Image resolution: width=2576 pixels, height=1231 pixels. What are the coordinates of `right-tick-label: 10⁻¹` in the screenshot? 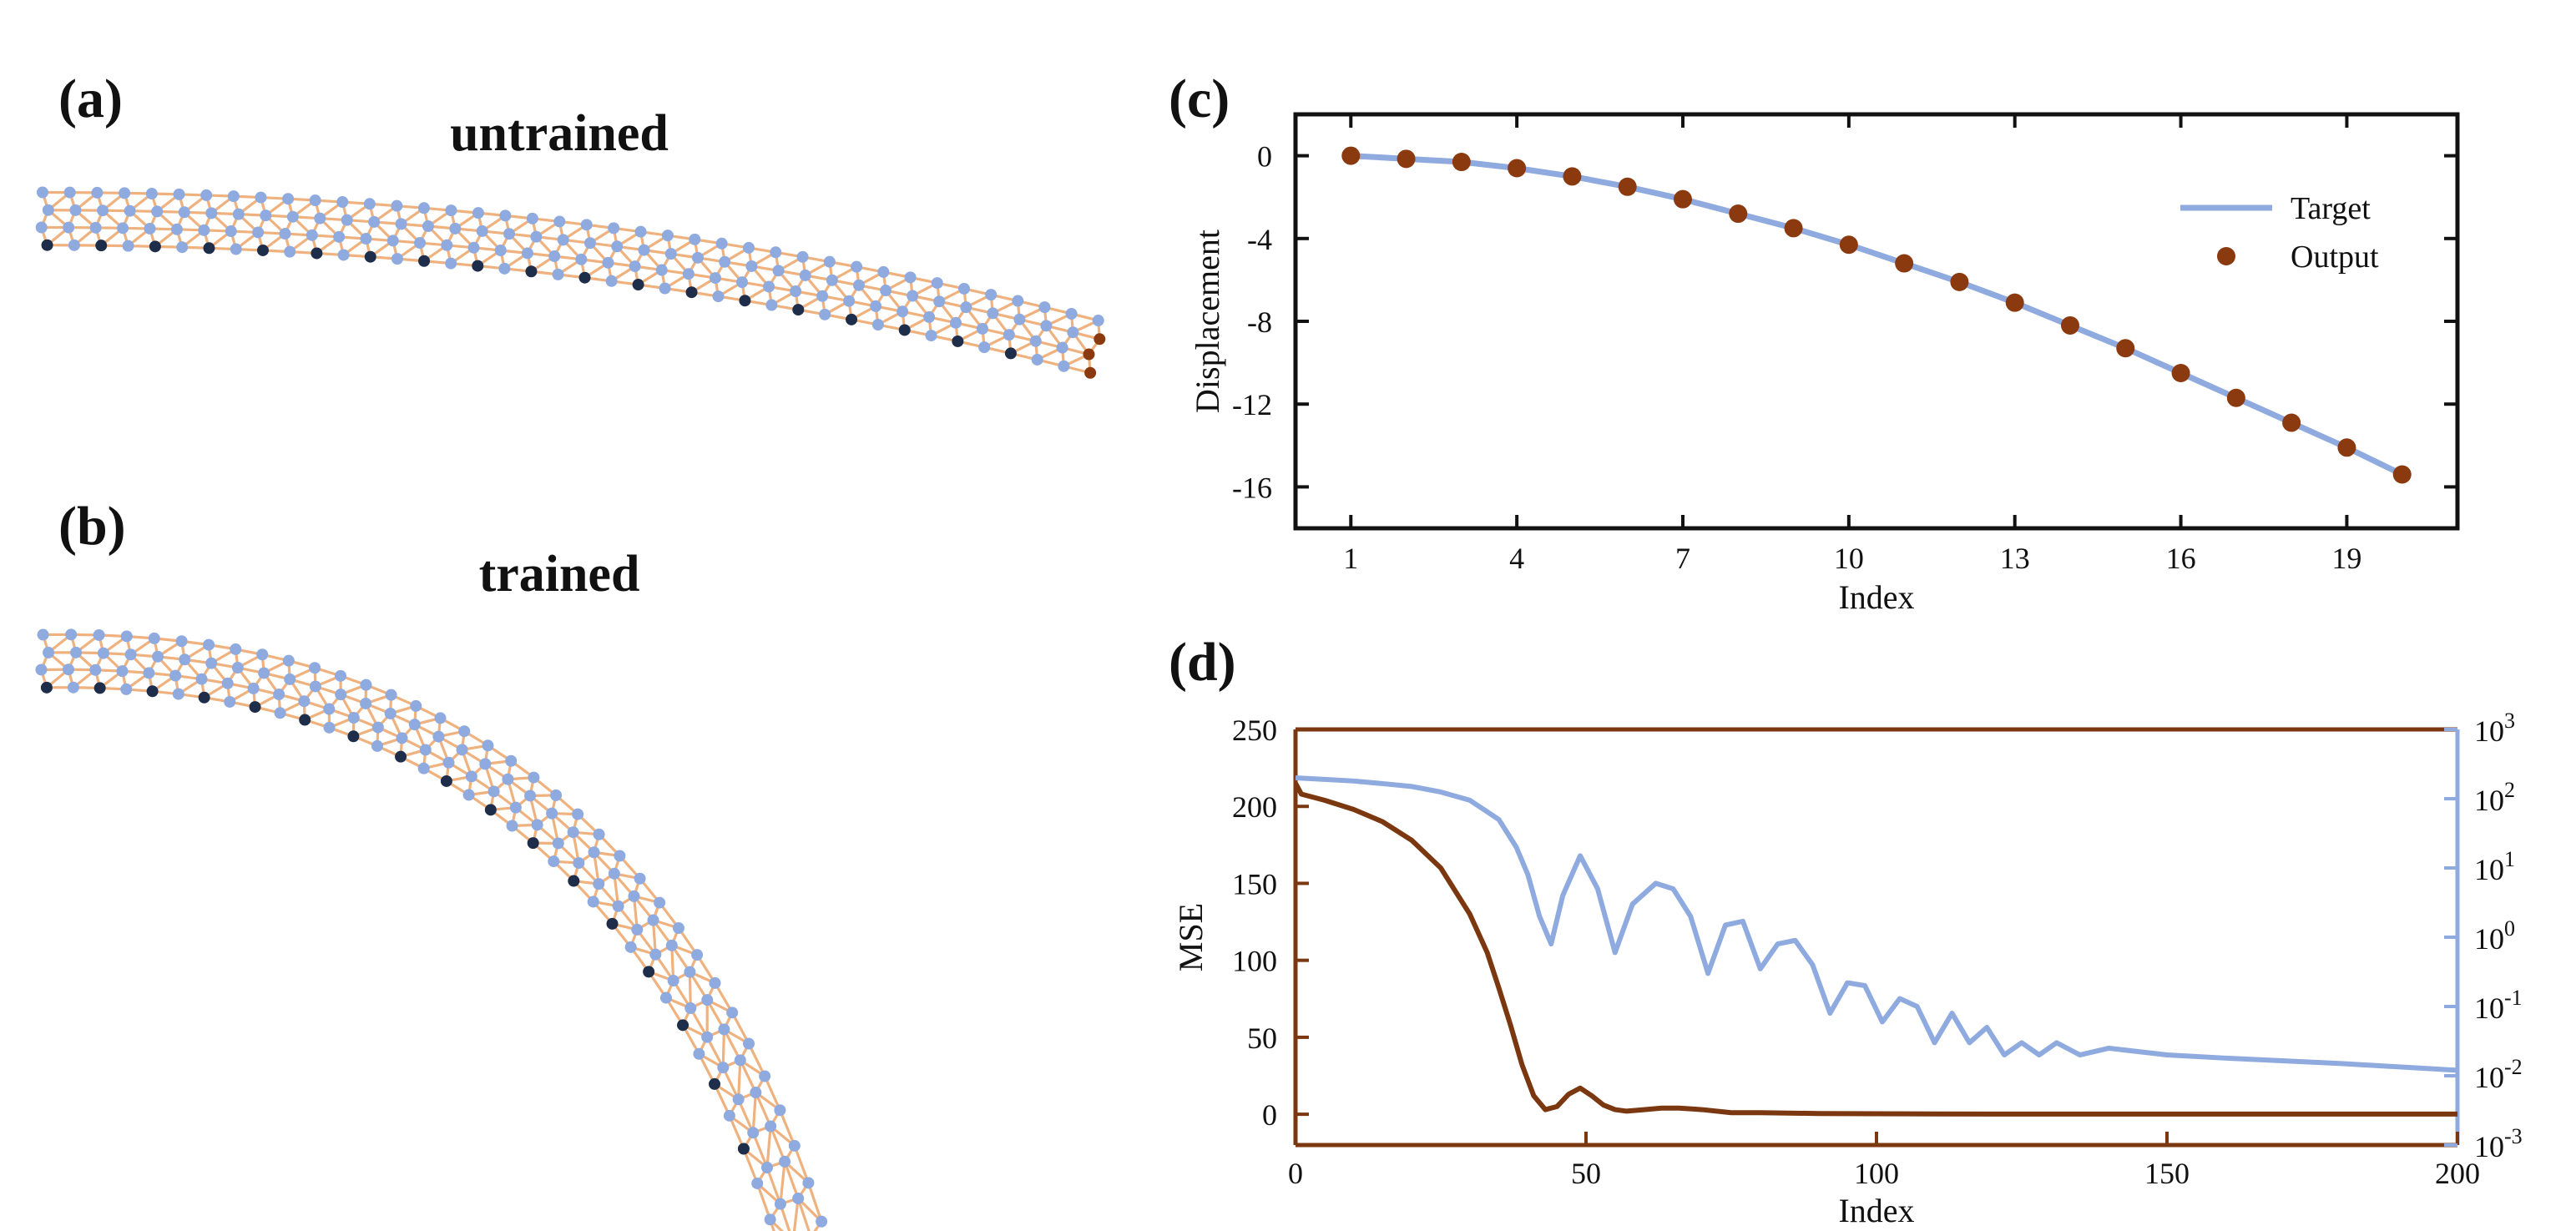 It's located at (2498, 1006).